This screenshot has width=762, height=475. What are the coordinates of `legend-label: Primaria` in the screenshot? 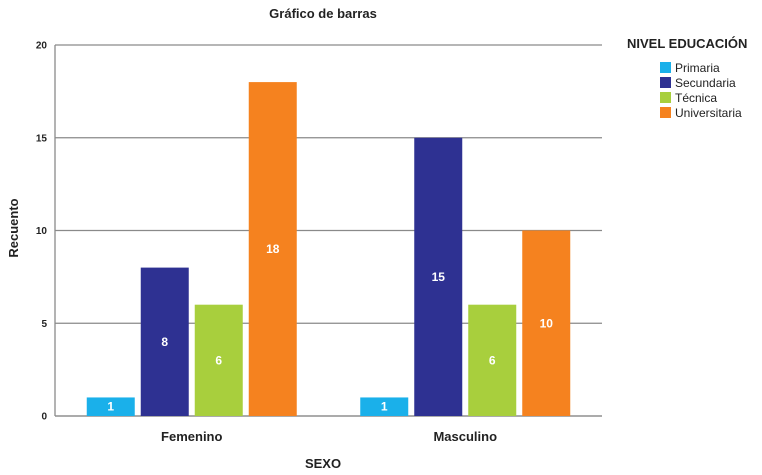 It's located at (697, 68).